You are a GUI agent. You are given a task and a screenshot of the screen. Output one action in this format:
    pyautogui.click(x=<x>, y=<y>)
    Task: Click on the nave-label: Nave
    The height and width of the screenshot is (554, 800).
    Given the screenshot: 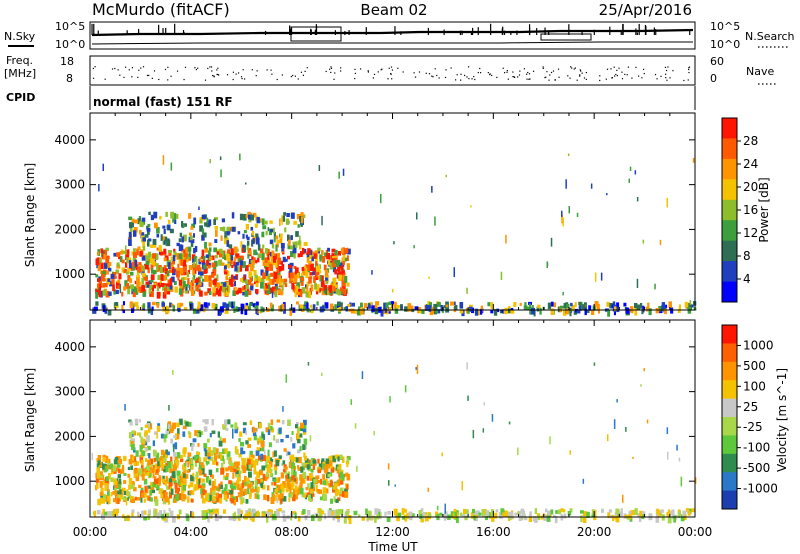 What is the action you would take?
    pyautogui.click(x=760, y=71)
    